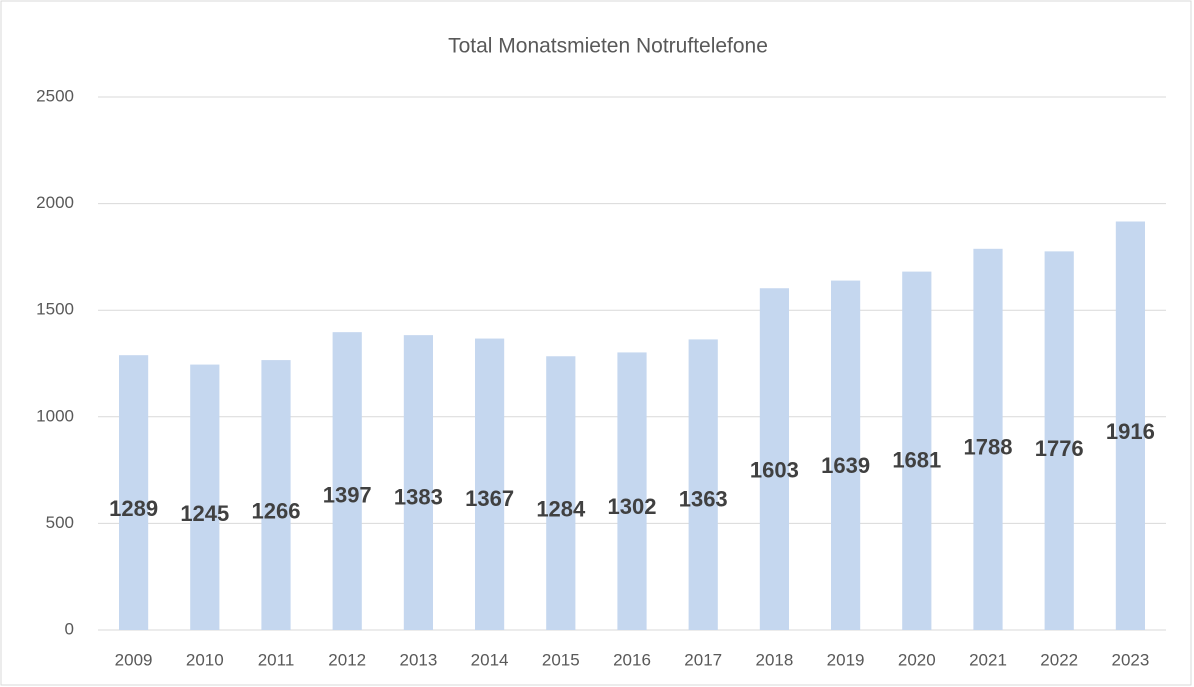 The image size is (1194, 687). Describe the element at coordinates (55, 415) in the screenshot. I see `y-tick-label: 1000` at that location.